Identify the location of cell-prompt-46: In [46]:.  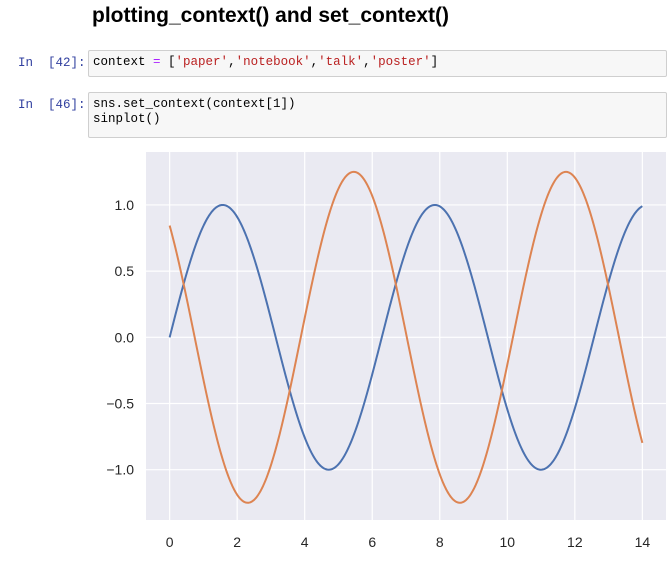
(52, 105).